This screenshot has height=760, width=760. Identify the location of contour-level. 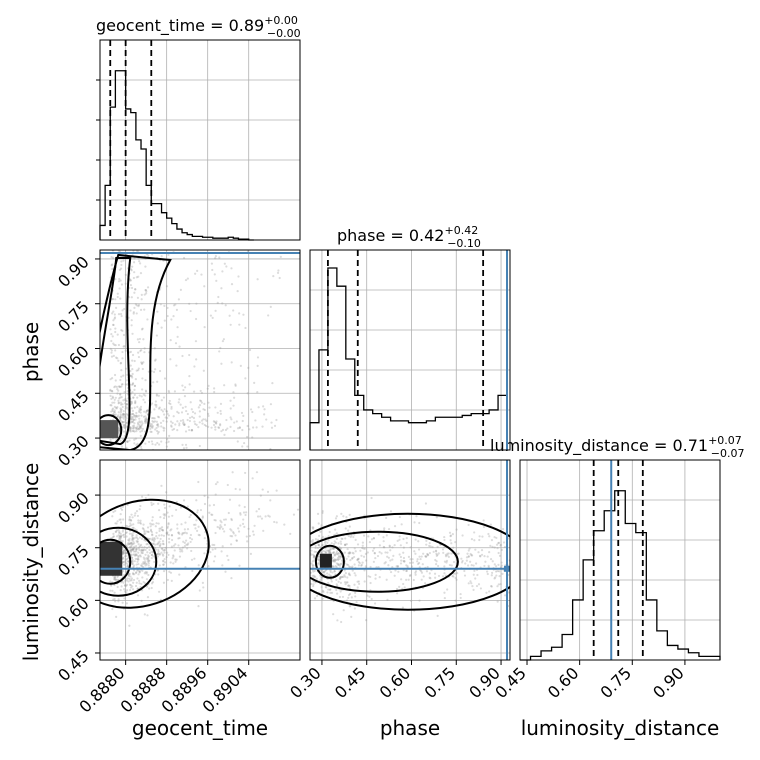
(329, 561).